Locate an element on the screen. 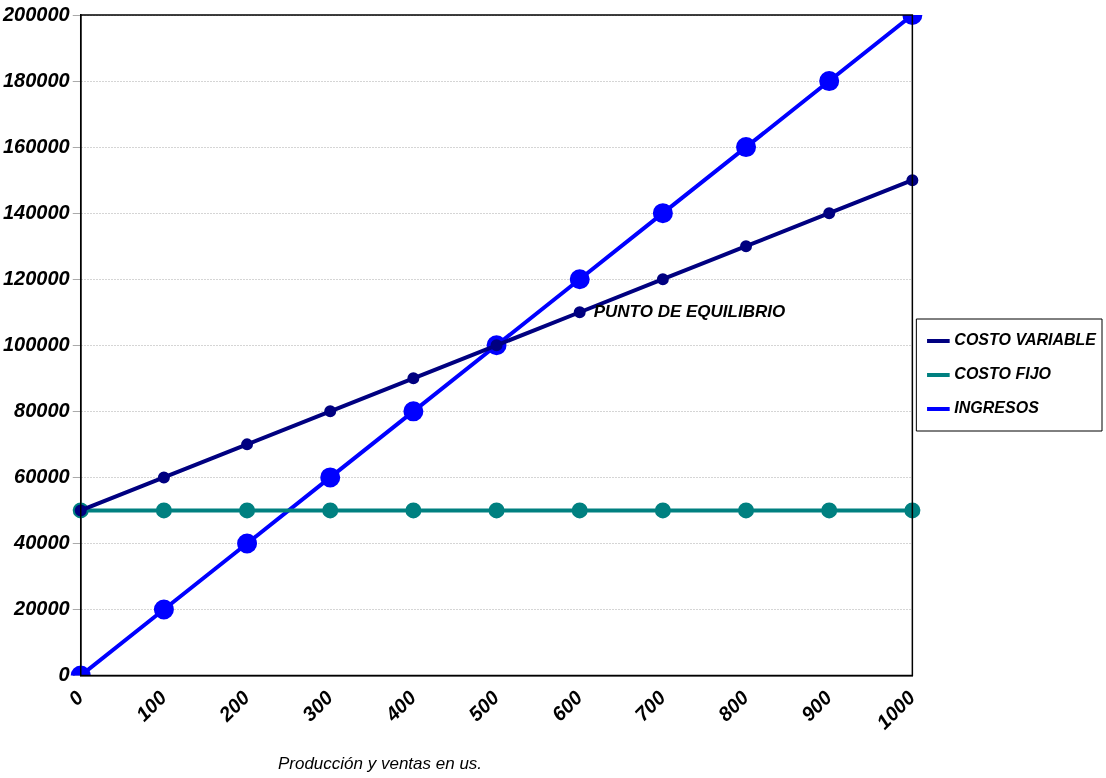 Image resolution: width=1106 pixels, height=778 pixels. y-tick-label: 140000 is located at coordinates (36, 211).